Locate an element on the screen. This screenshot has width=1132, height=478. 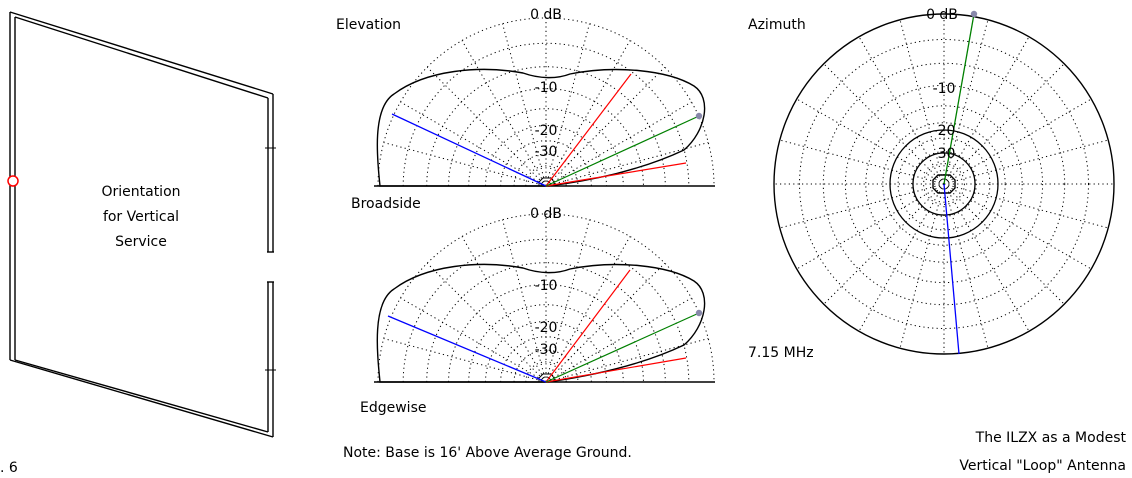
elevation-plot-bottom: Broadside 0 dB -10 -20 -30 Edgewise is located at coordinates (533, 306).